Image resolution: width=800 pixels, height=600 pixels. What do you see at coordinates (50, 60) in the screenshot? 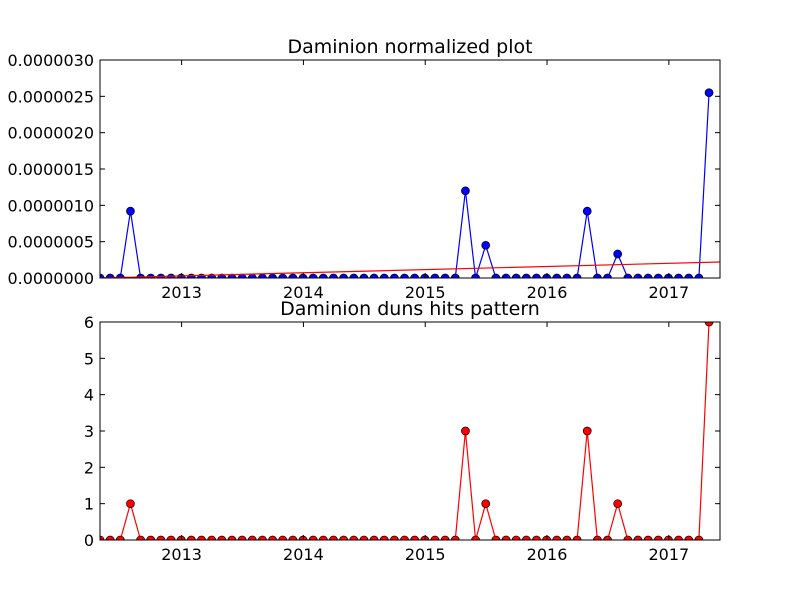
I see `y-tick-label: 0.0000030` at bounding box center [50, 60].